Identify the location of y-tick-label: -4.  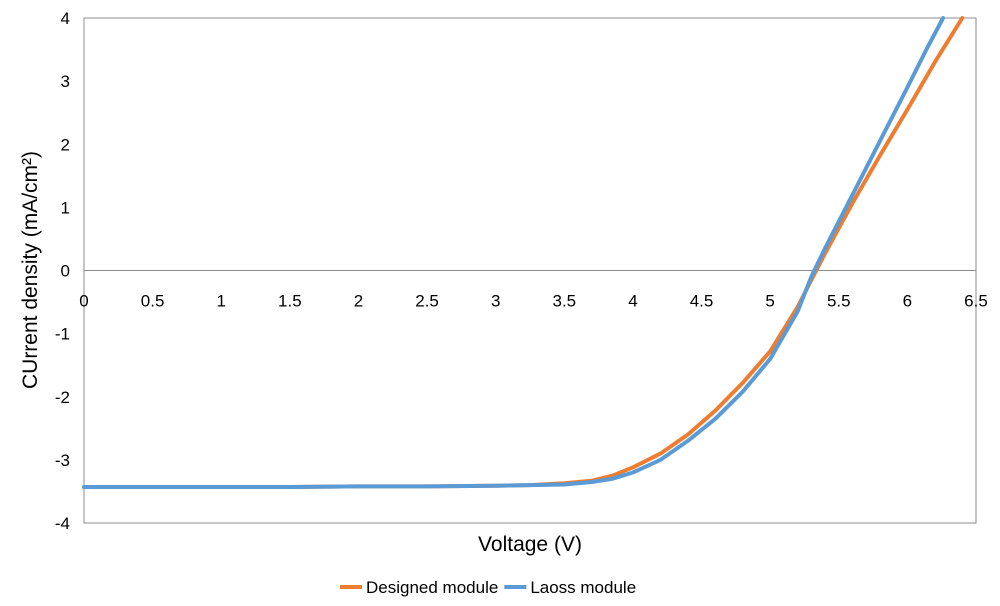
(62, 523).